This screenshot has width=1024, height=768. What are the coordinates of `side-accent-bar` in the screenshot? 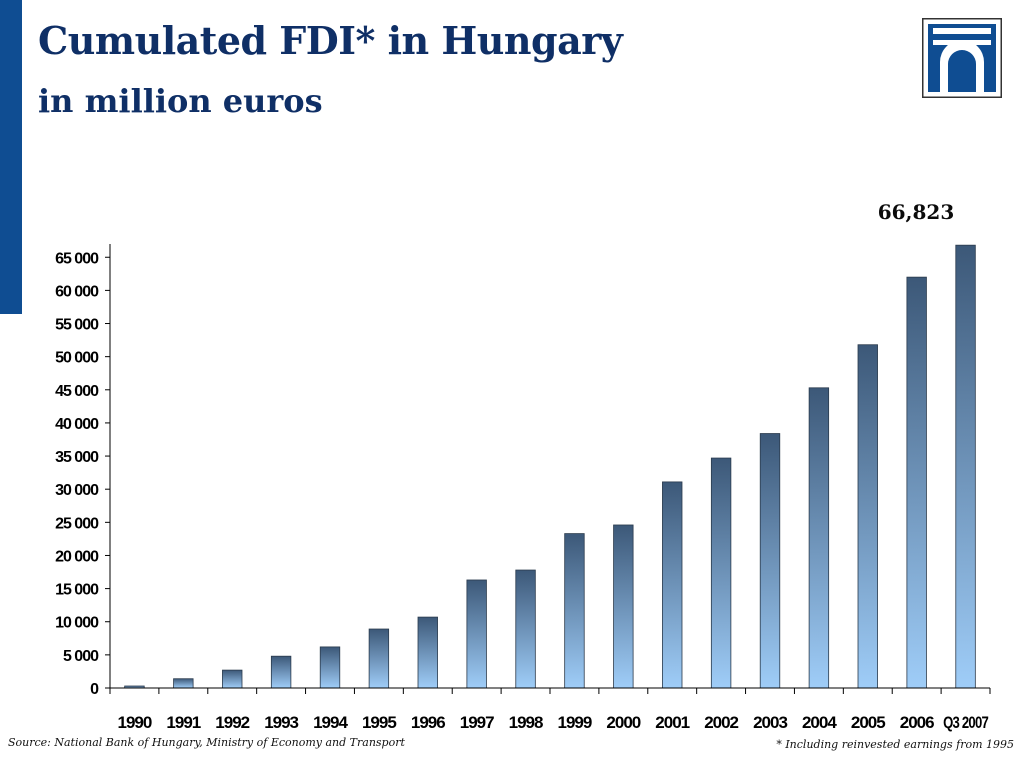 It's located at (11, 157).